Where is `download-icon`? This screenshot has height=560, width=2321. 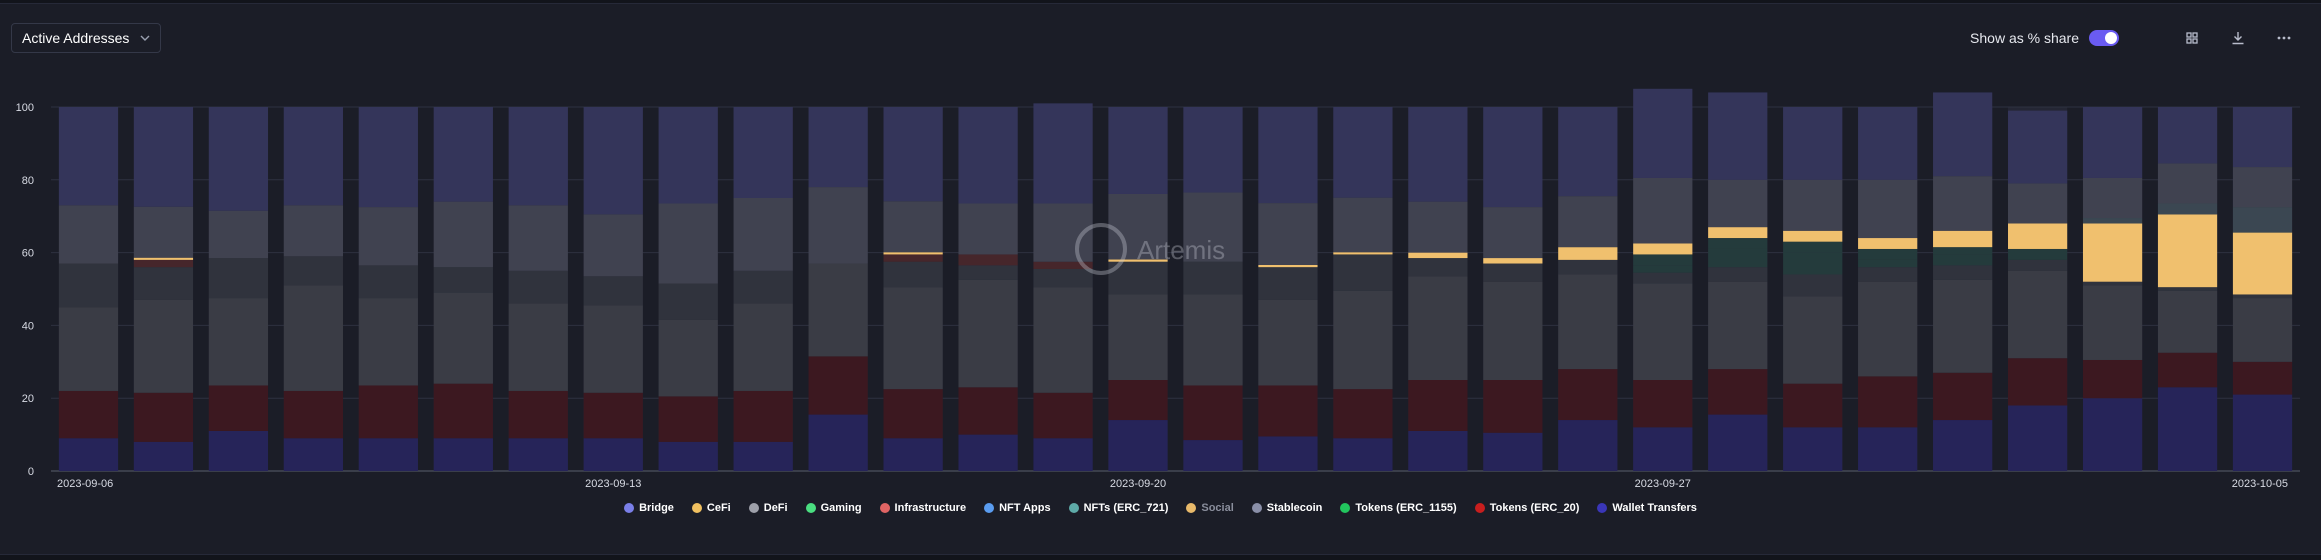
download-icon is located at coordinates (2238, 38).